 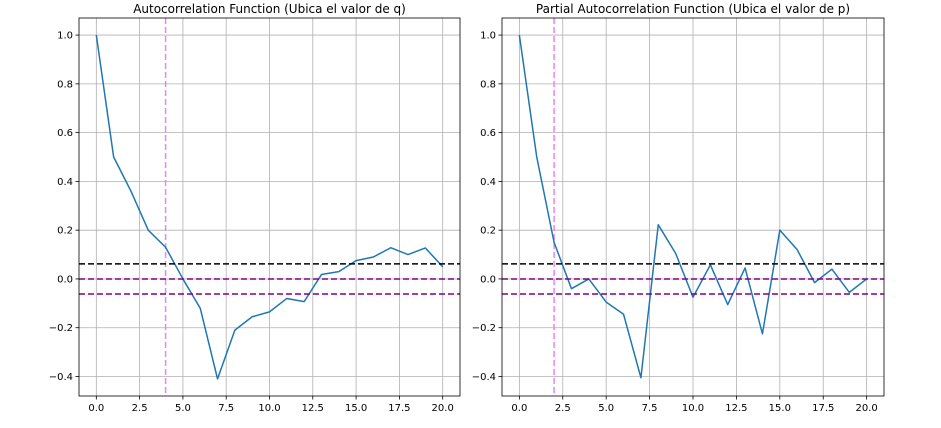 I want to click on pacf-y-tick-label: 0.0, so click(x=488, y=279).